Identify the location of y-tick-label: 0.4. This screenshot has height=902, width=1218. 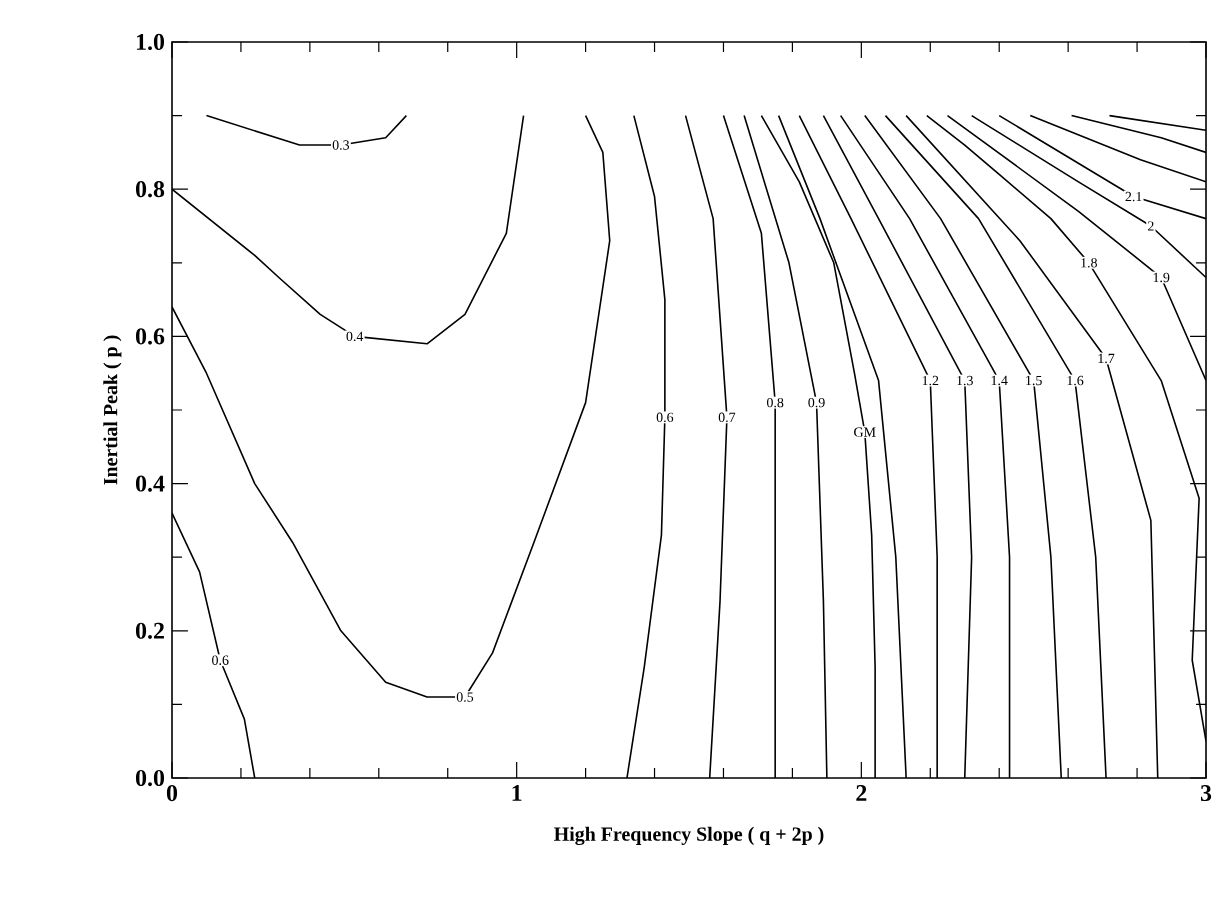
(150, 483).